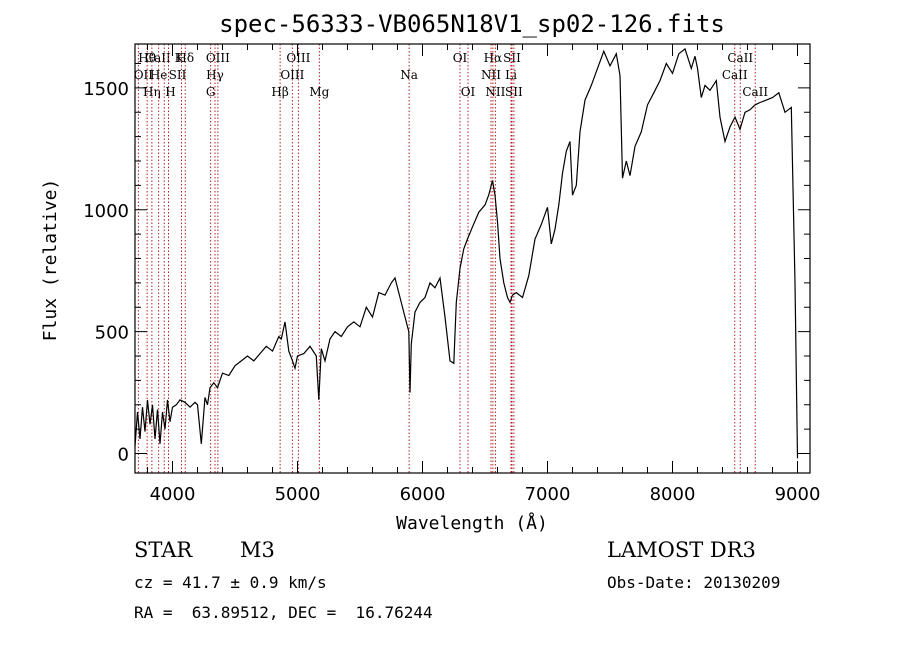 The width and height of the screenshot is (900, 649). Describe the element at coordinates (106, 211) in the screenshot. I see `y-tick-label: 1000` at that location.